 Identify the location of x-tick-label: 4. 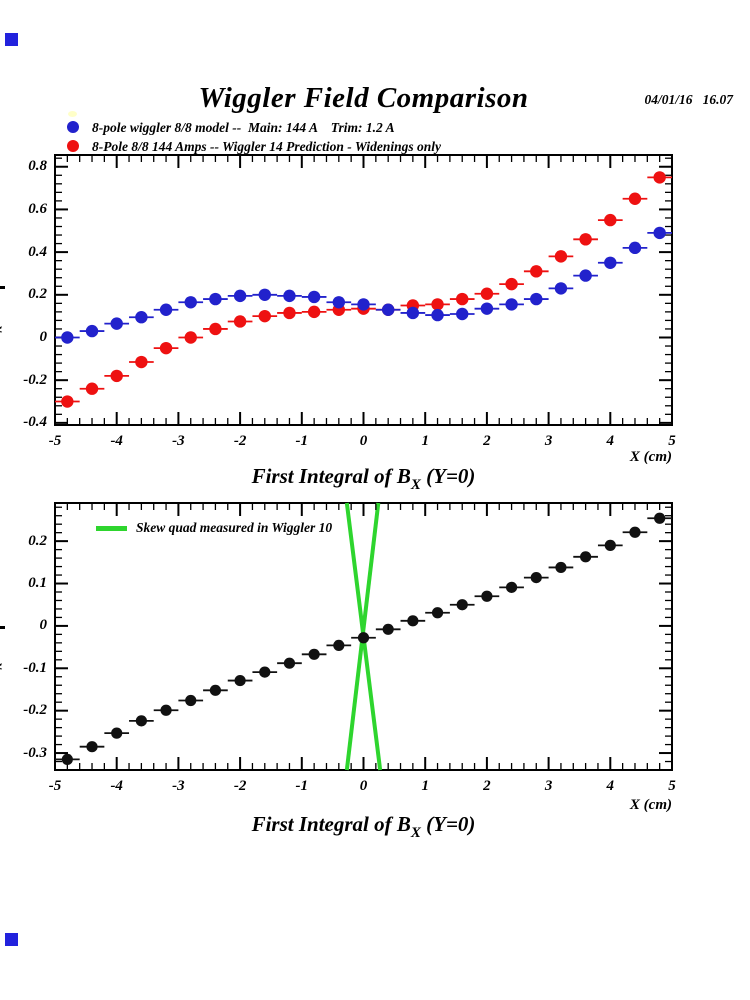
(610, 441).